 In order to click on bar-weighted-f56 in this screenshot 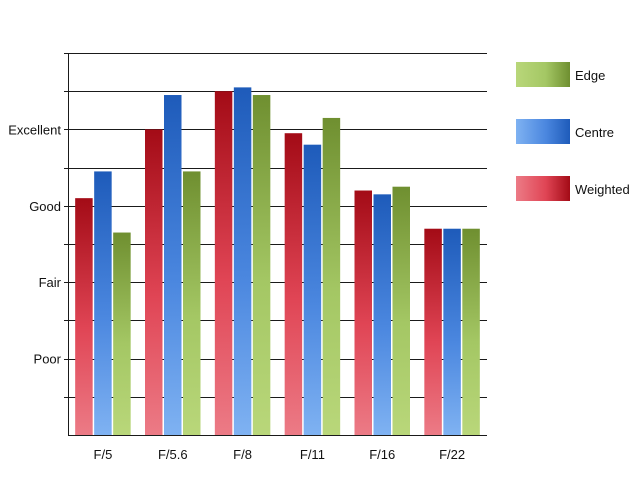, I will do `click(154, 282)`.